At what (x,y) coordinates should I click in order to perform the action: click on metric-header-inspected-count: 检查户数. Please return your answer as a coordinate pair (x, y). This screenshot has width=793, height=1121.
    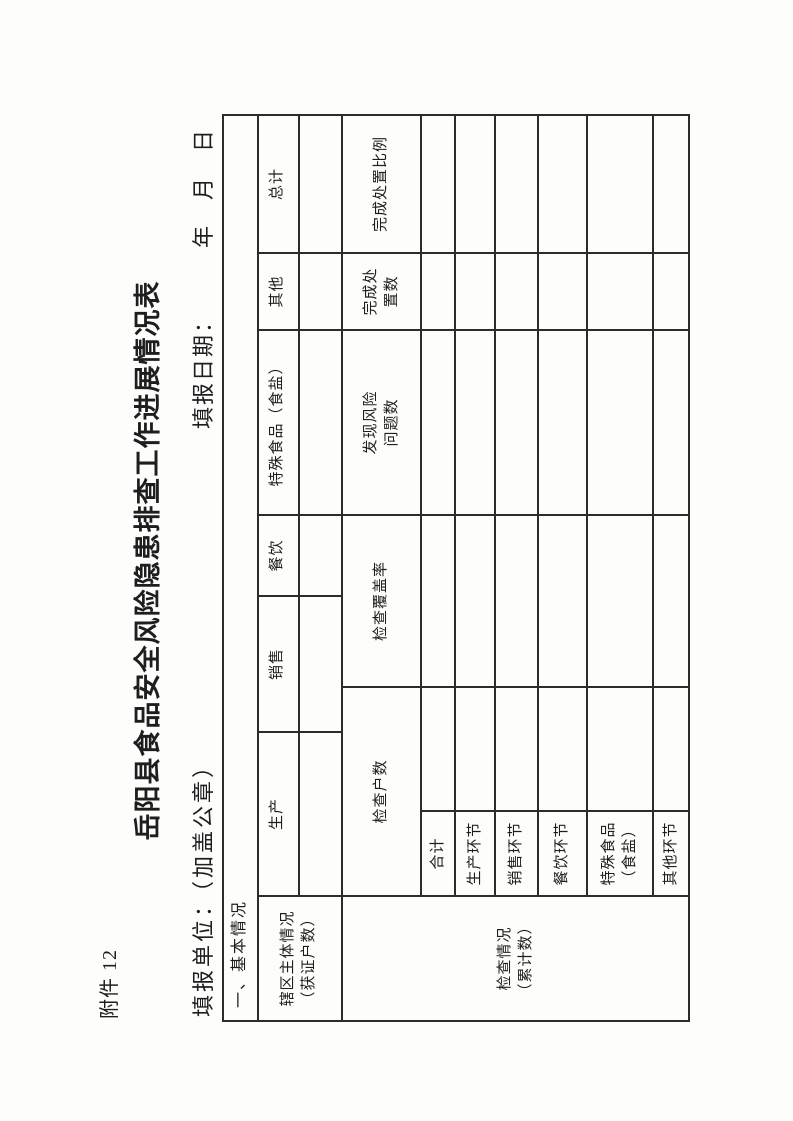
    Looking at the image, I should click on (381, 791).